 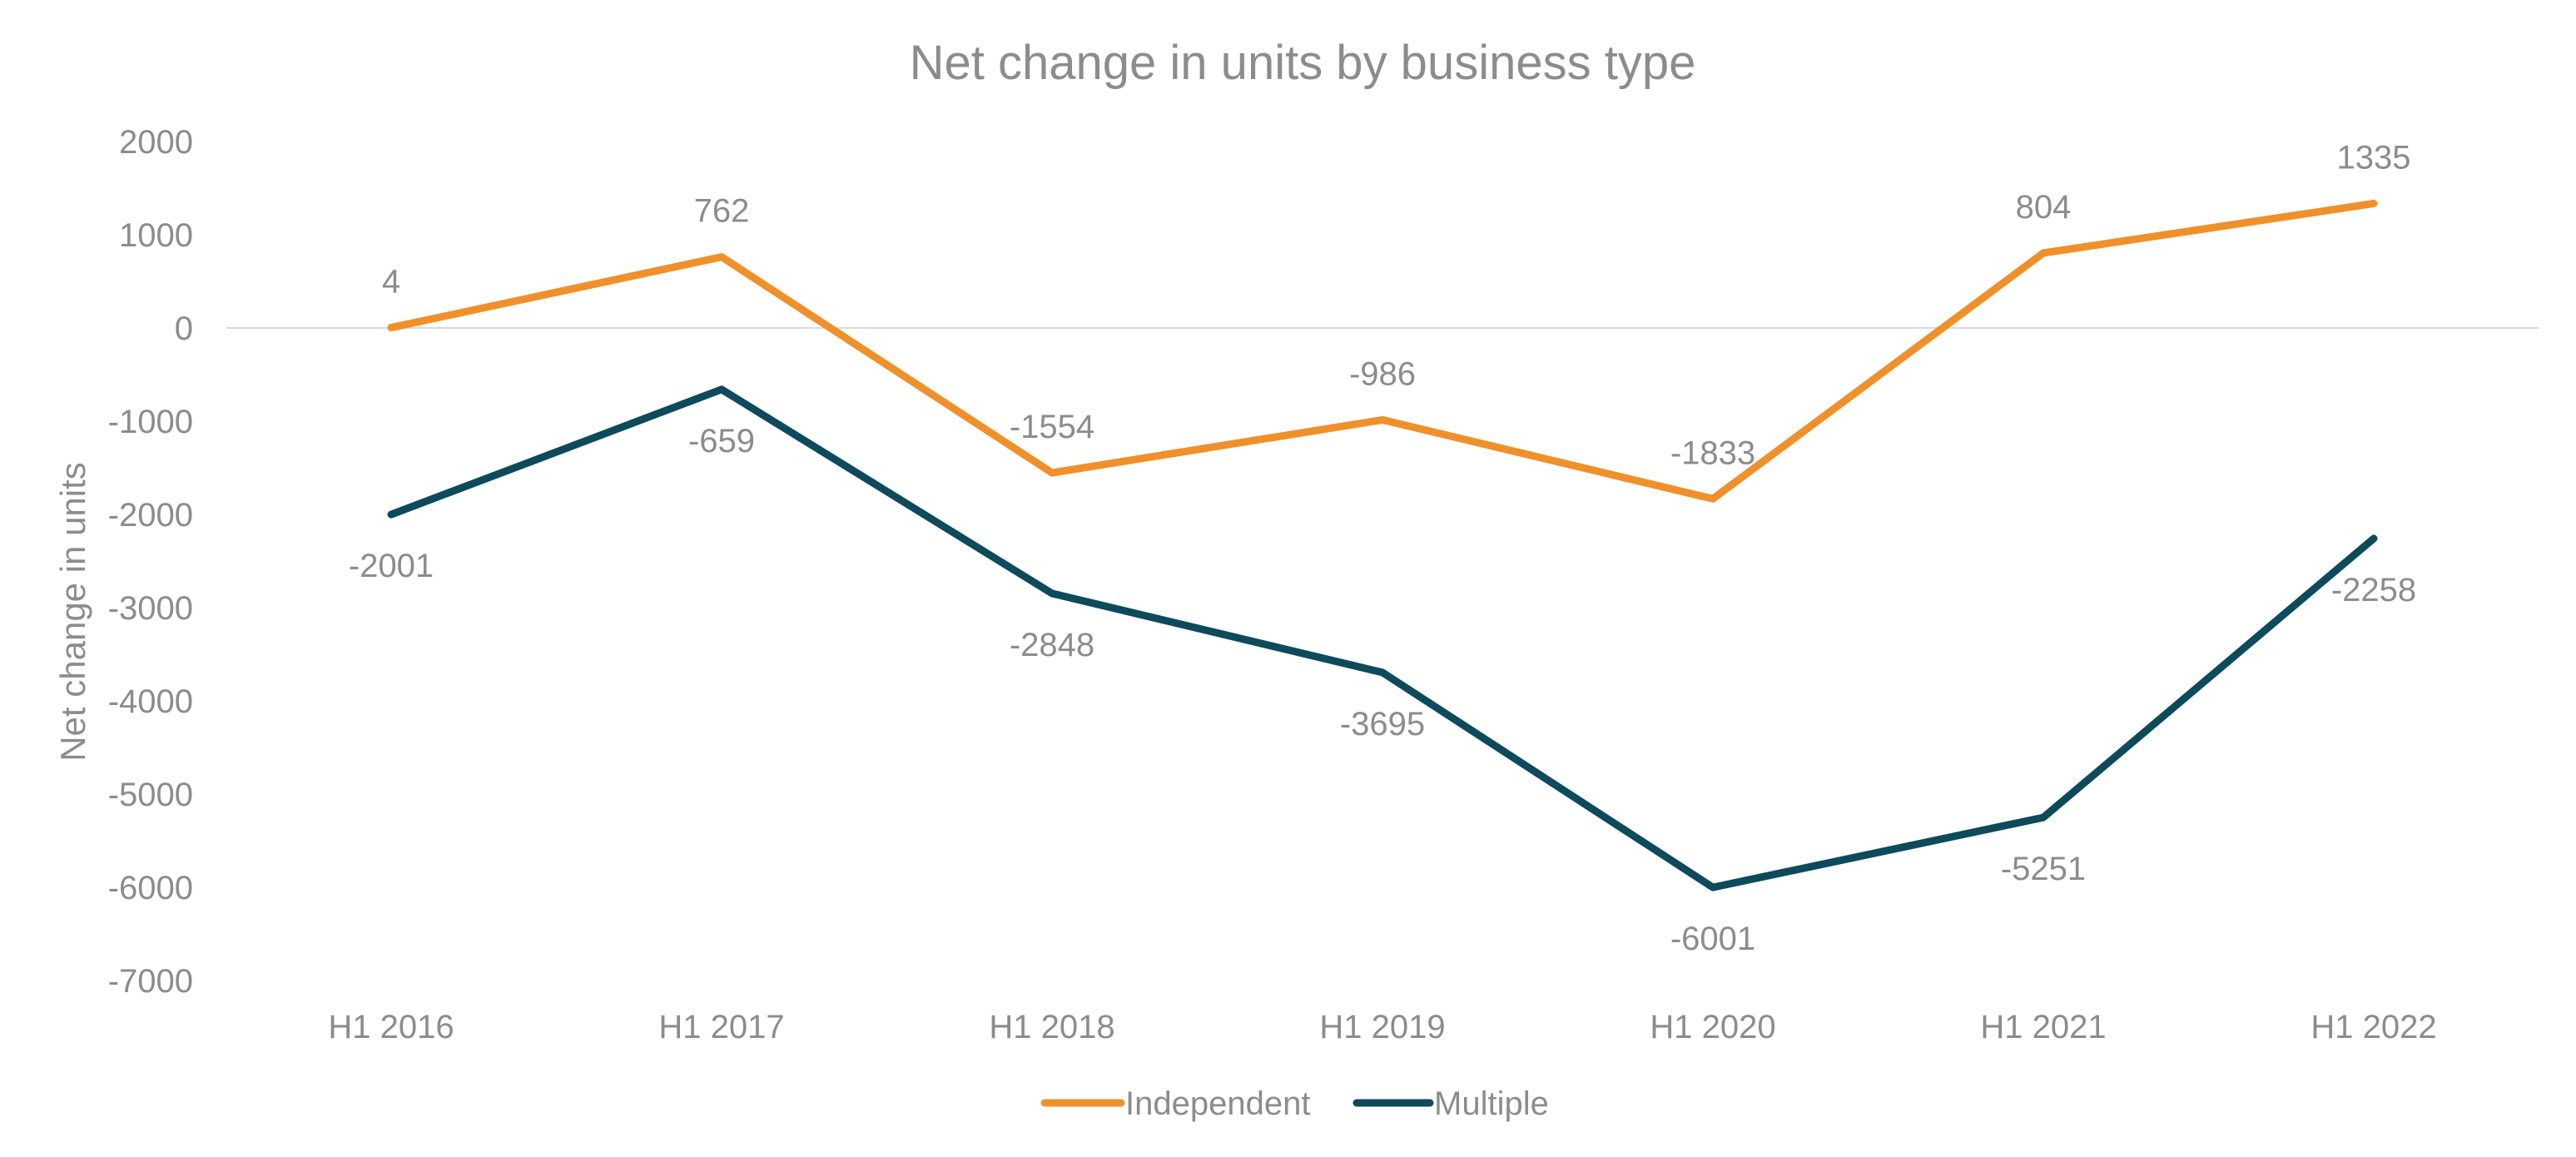 I want to click on data-label-multiple: -6001, so click(x=1712, y=939).